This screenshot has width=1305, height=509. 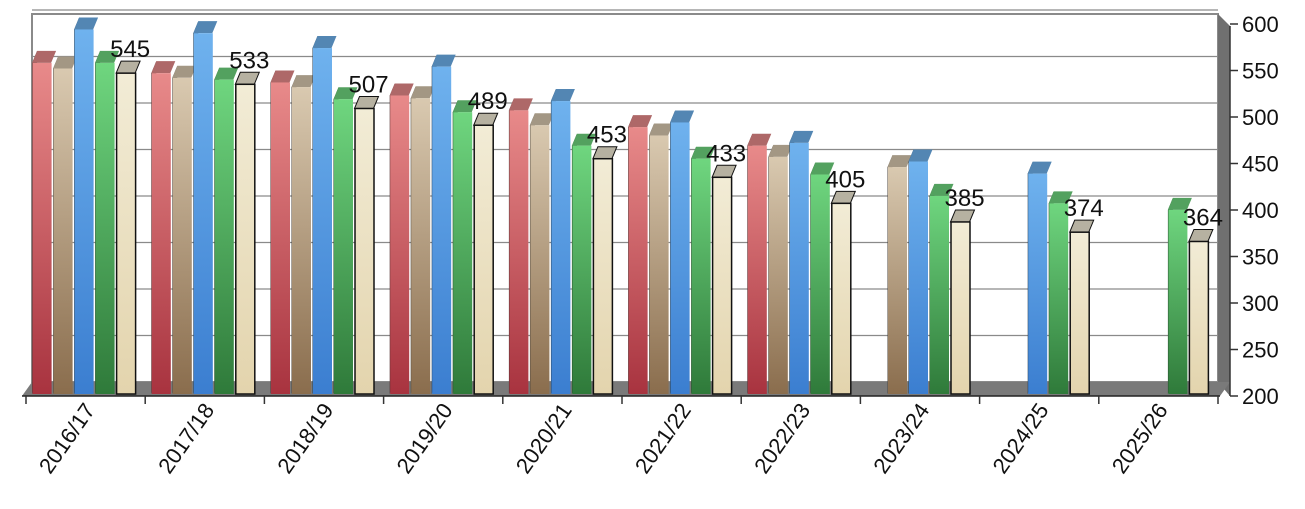 I want to click on x-tick-label: 2019/20, so click(x=425, y=438).